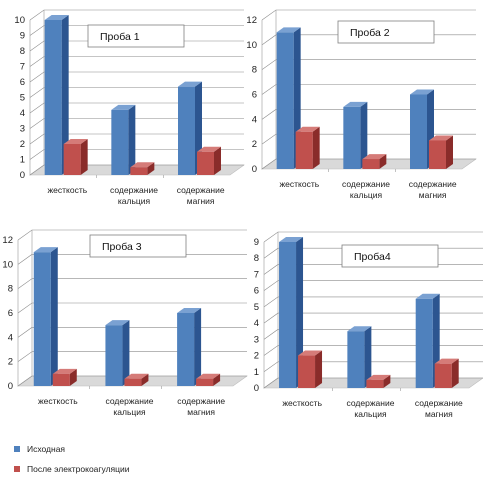 This screenshot has height=491, width=483. What do you see at coordinates (78, 469) in the screenshot?
I see `legend-label-after: После электрокоагуляции` at bounding box center [78, 469].